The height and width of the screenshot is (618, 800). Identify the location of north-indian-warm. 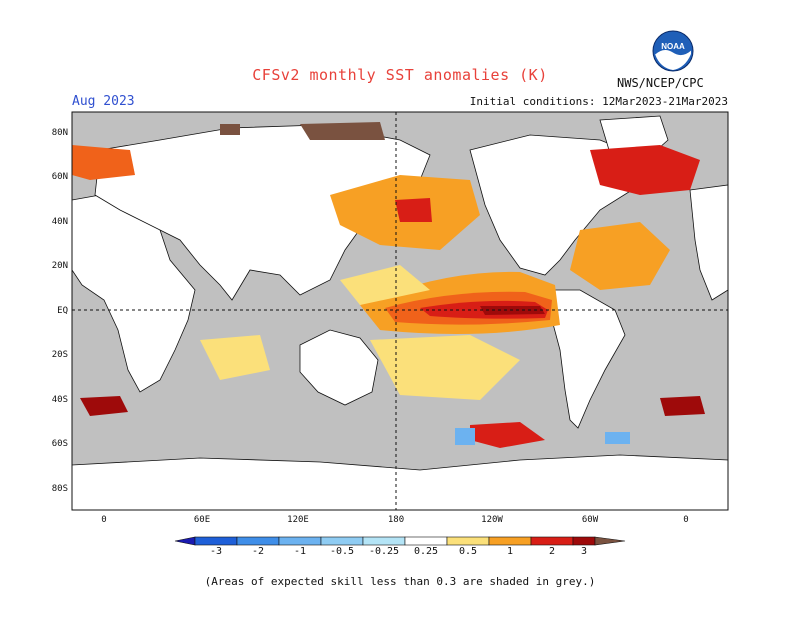
(103, 162).